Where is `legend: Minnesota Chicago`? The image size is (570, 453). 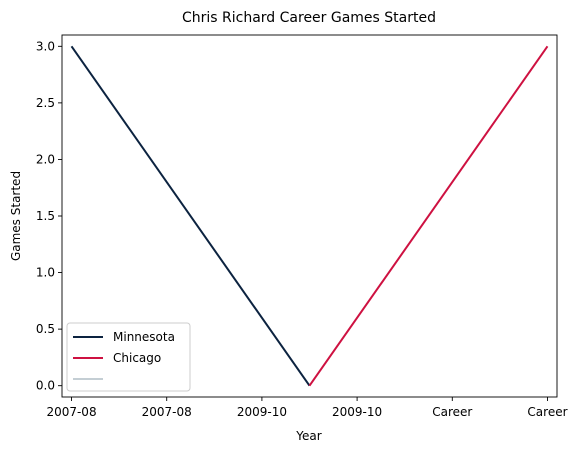
legend: Minnesota Chicago is located at coordinates (128, 357).